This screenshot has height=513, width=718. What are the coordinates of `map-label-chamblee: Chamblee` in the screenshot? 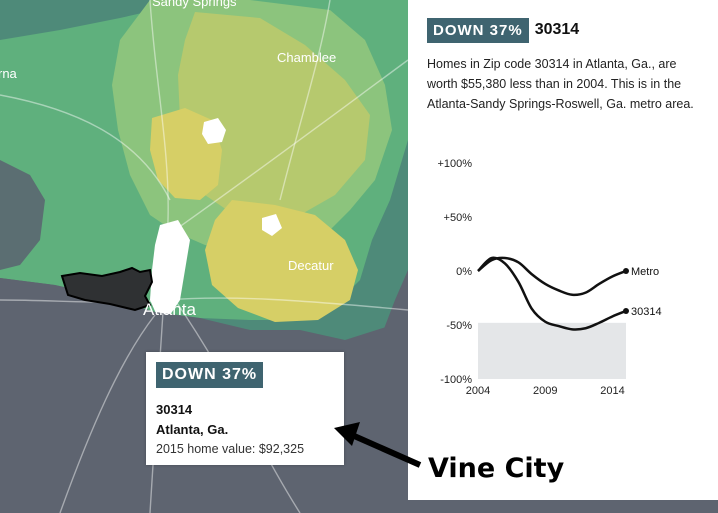 It's located at (306, 57).